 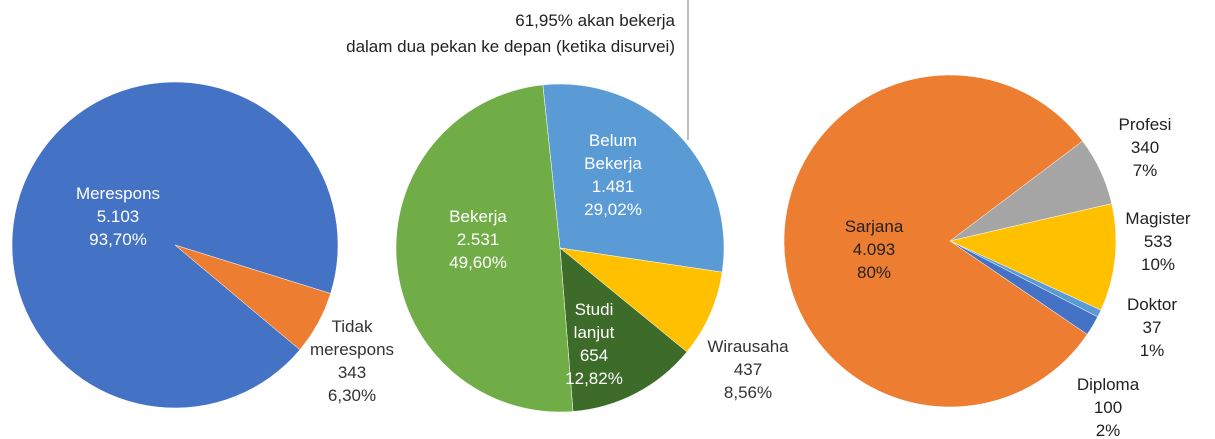 What do you see at coordinates (1145, 170) in the screenshot?
I see `percent-label: 7%` at bounding box center [1145, 170].